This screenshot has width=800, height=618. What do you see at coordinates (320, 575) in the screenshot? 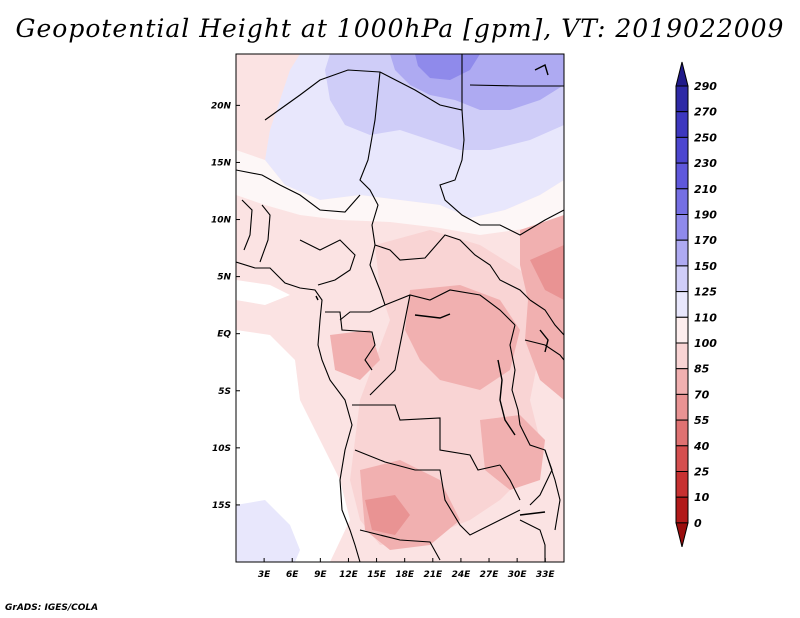
I see `x-tick-label: 9E` at bounding box center [320, 575].